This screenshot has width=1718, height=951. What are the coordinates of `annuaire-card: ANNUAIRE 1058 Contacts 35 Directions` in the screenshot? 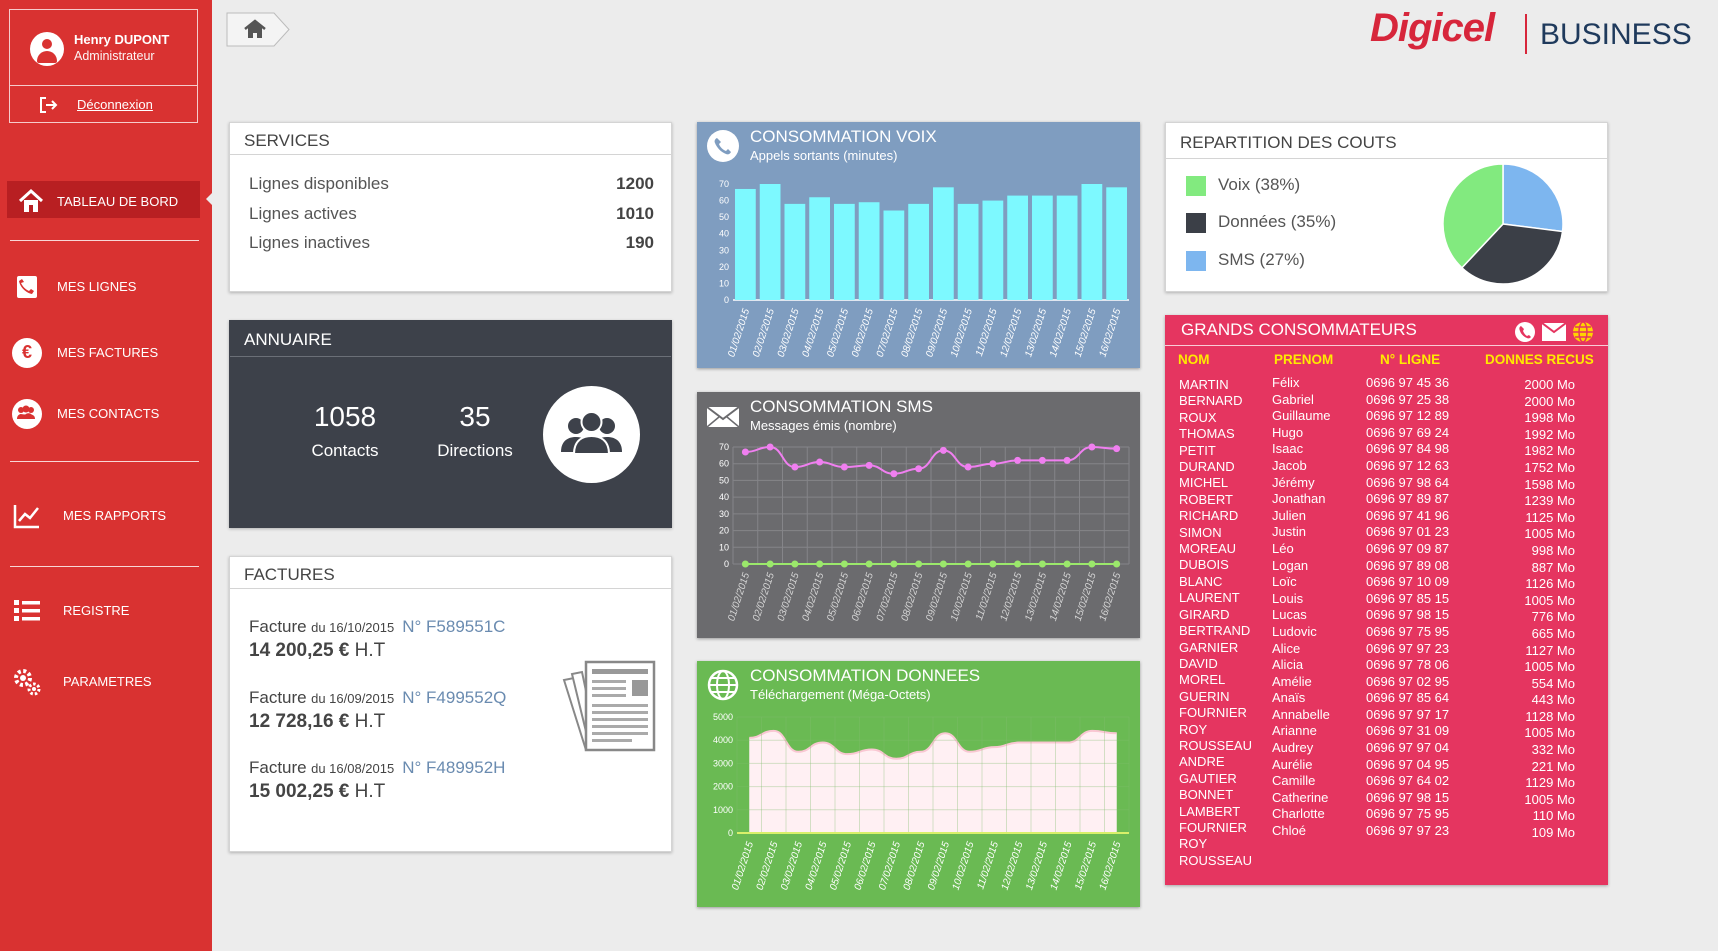 It's located at (450, 424).